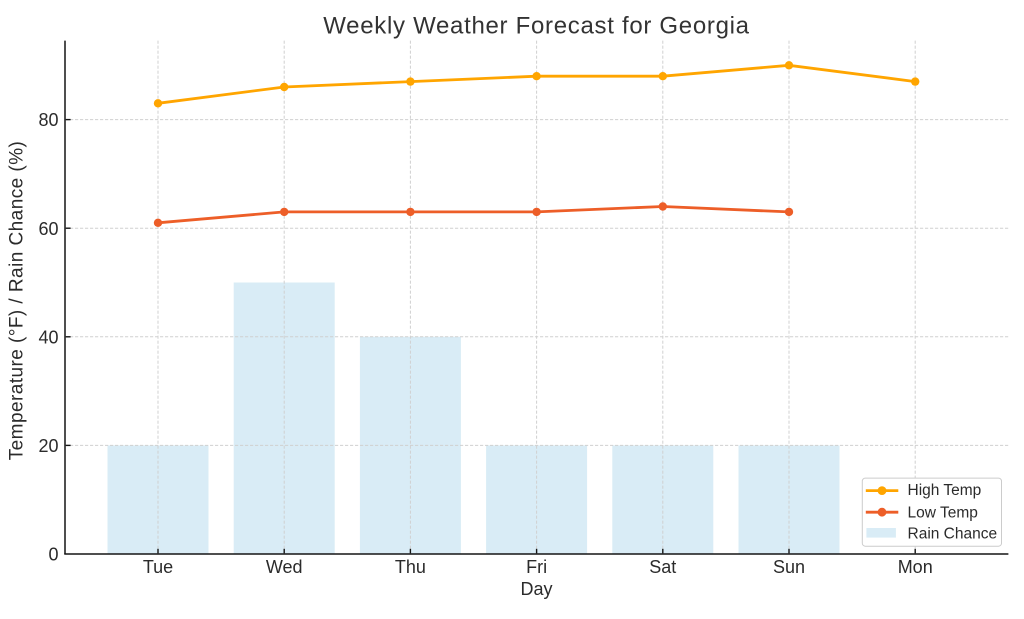 This screenshot has width=1024, height=619. I want to click on svg-text:Weekly Weather Forecast for Ge: Weekly Weather Forecast for Georgia, so click(536, 26).